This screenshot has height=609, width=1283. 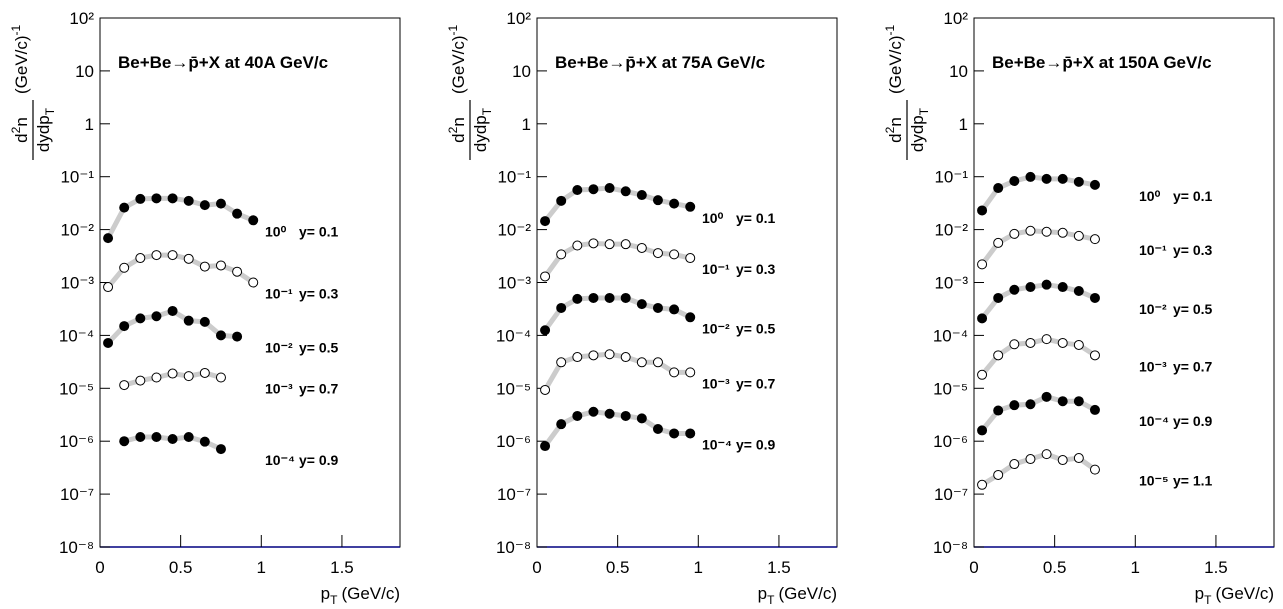 What do you see at coordinates (513, 441) in the screenshot?
I see `y-tick-label: 10⁻⁶` at bounding box center [513, 441].